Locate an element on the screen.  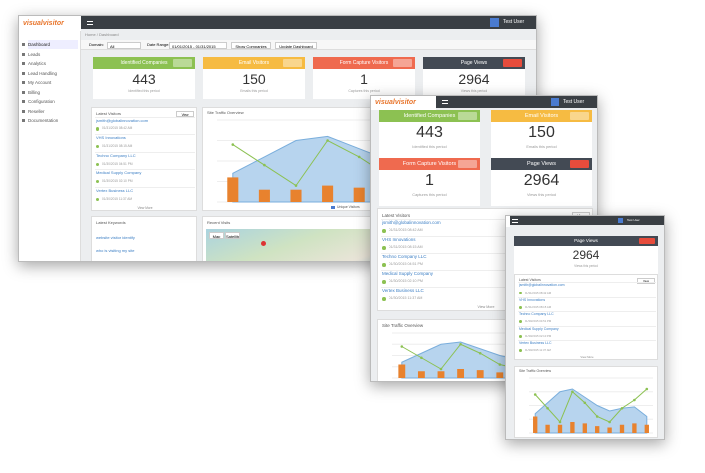
panel-title: Recent Visits is located at coordinates (219, 222).